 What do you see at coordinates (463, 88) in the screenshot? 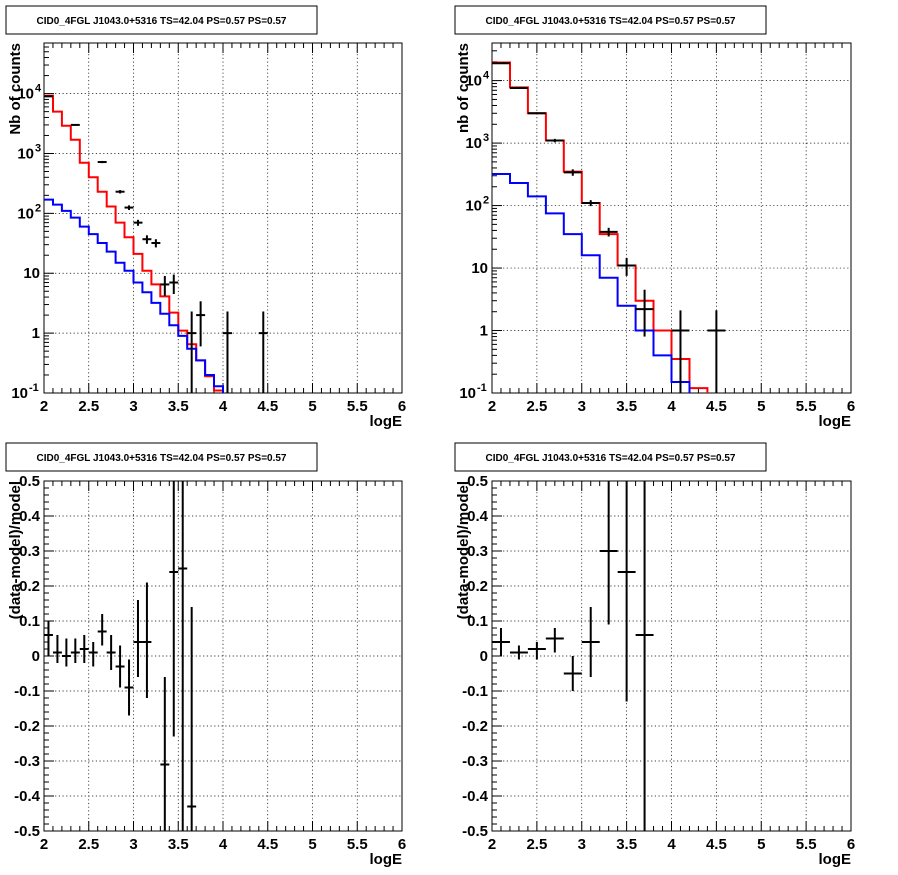
I see `y-axis-label: nb of counts` at bounding box center [463, 88].